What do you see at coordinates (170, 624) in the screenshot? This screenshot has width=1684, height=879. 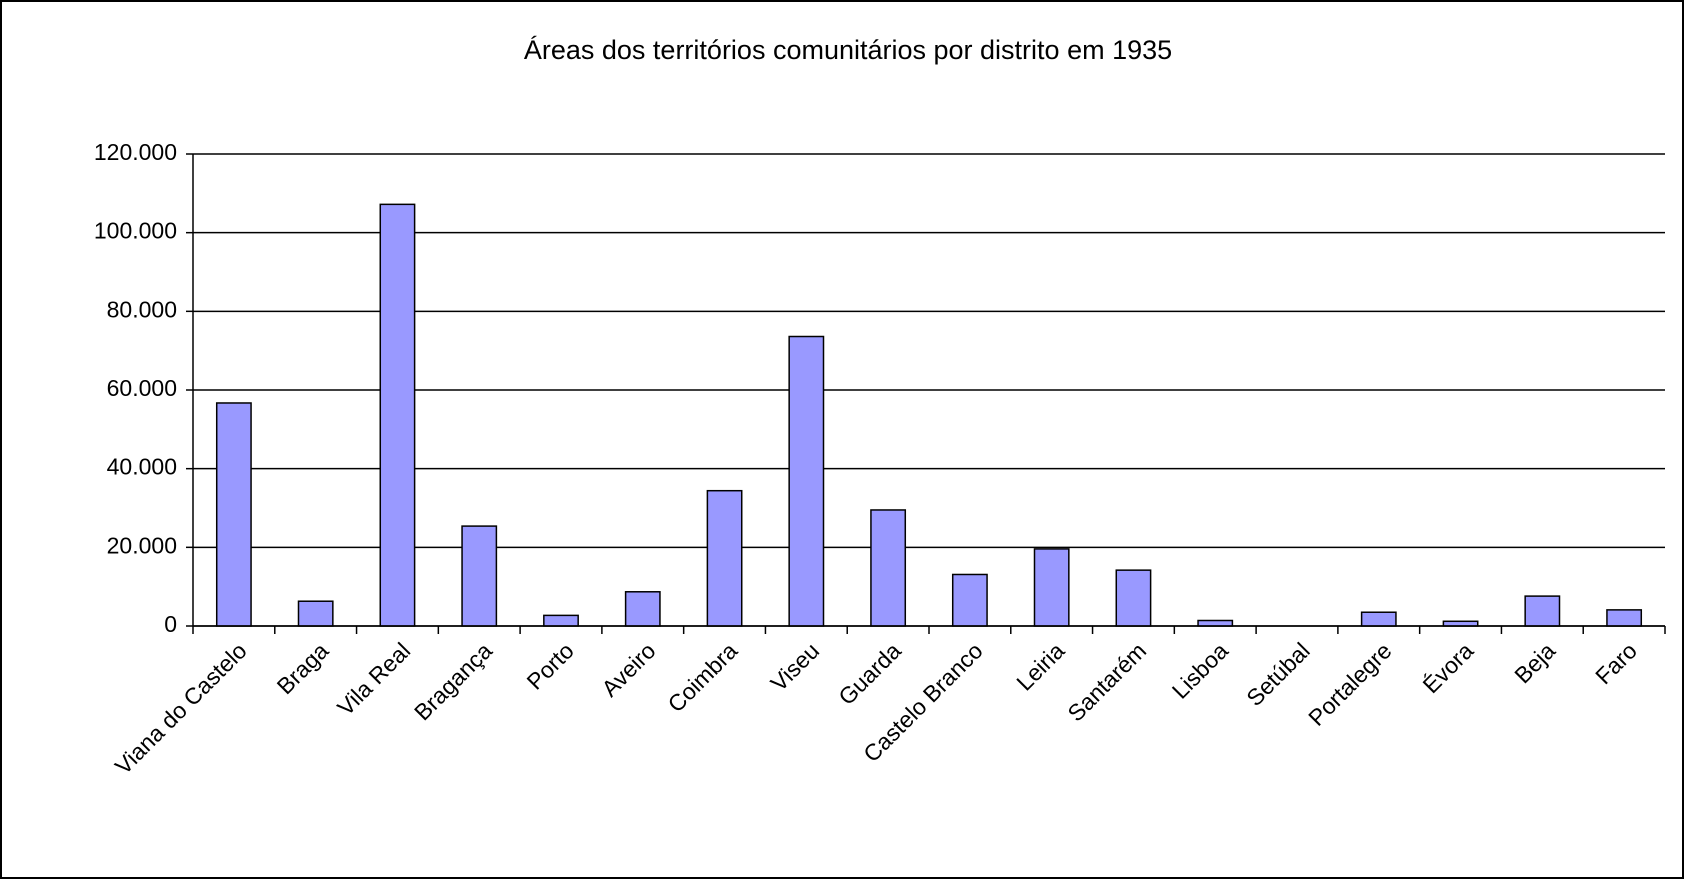 I see `y-tick-label: 0` at bounding box center [170, 624].